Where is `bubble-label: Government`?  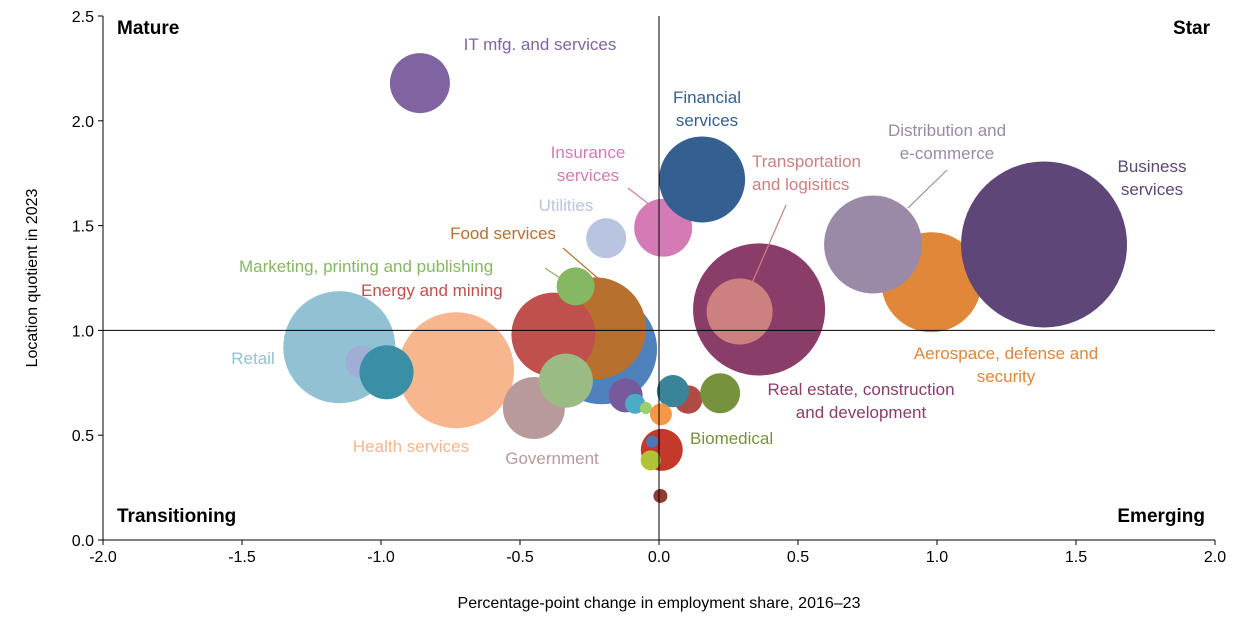 bubble-label: Government is located at coordinates (552, 458).